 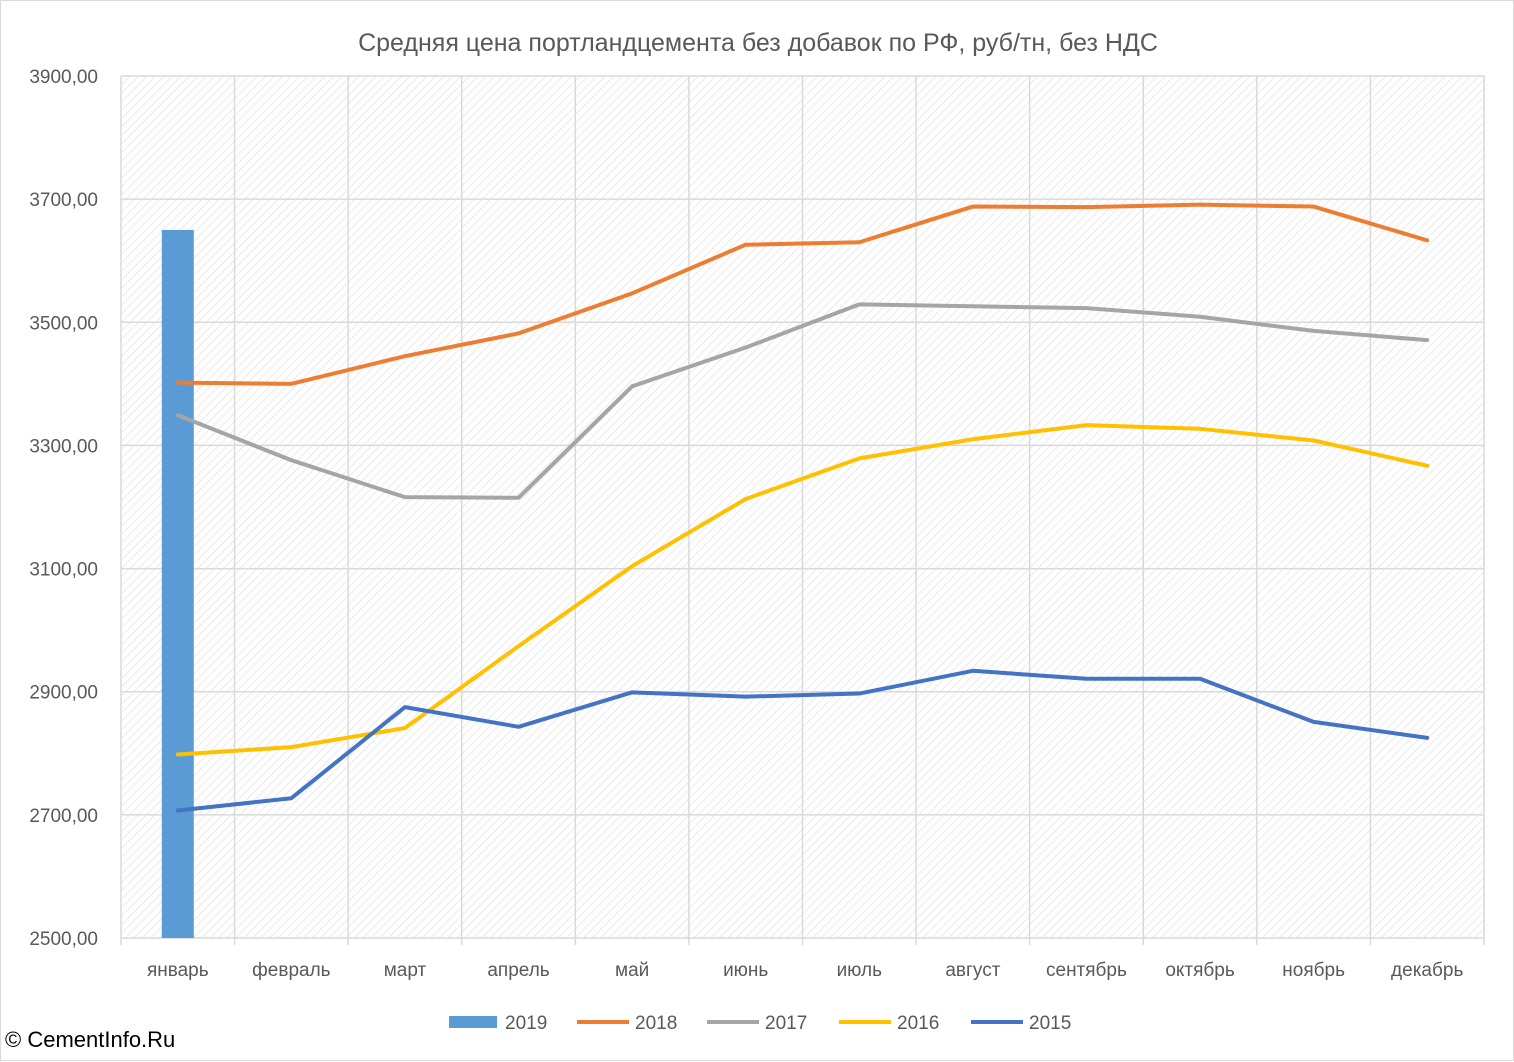 What do you see at coordinates (802, 294) in the screenshot?
I see `line-series-2018` at bounding box center [802, 294].